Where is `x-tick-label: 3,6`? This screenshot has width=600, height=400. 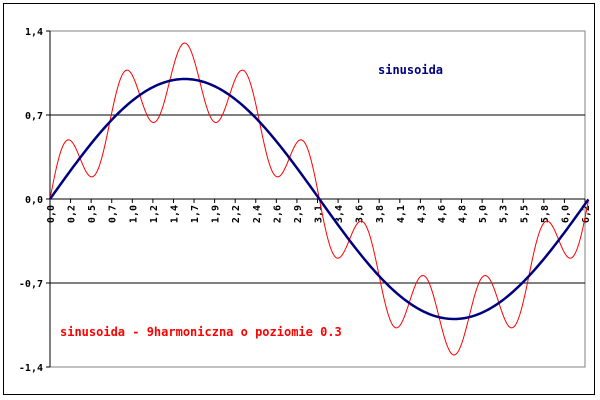
x-tick-label: 3,6 is located at coordinates (360, 214).